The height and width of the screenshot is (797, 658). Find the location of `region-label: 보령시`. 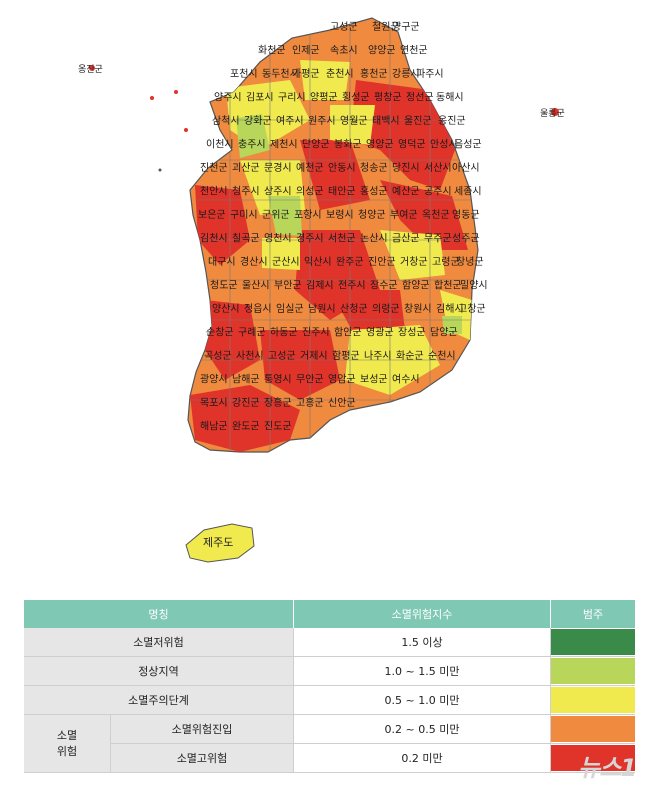

region-label: 보령시 is located at coordinates (340, 215).